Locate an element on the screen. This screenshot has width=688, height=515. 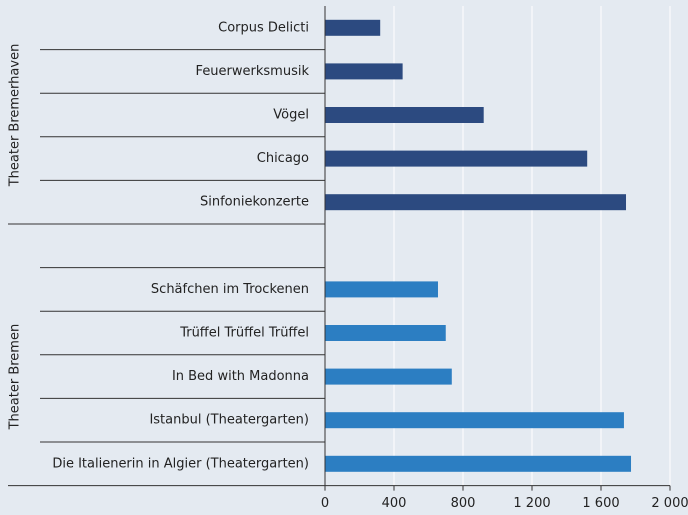
category-label: Chicago is located at coordinates (283, 158).